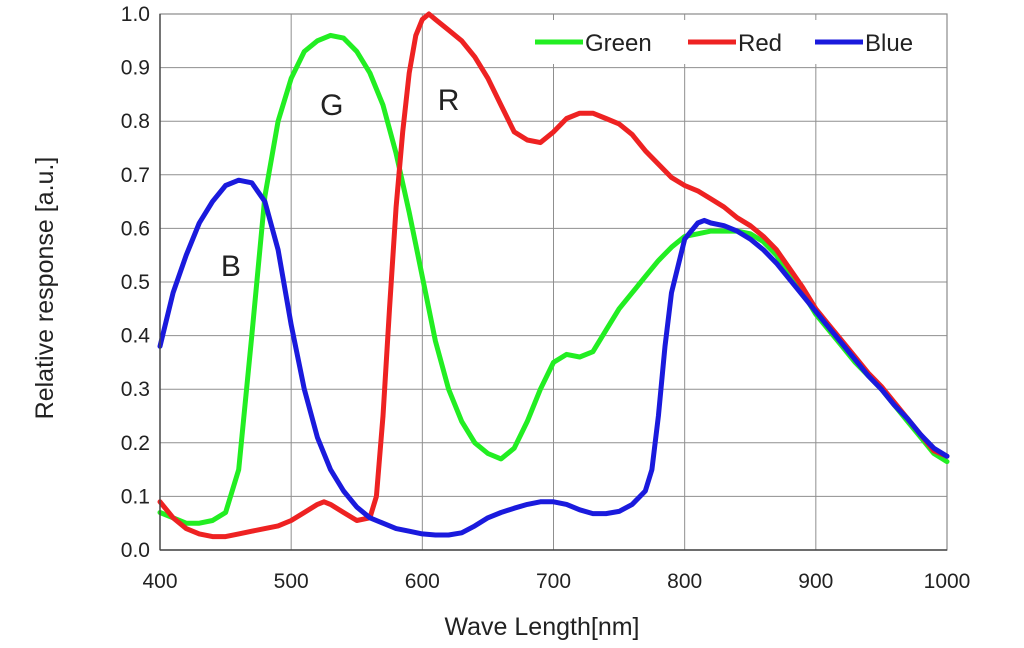 This screenshot has width=1024, height=648. Describe the element at coordinates (815, 581) in the screenshot. I see `x-tick-label: 900` at that location.